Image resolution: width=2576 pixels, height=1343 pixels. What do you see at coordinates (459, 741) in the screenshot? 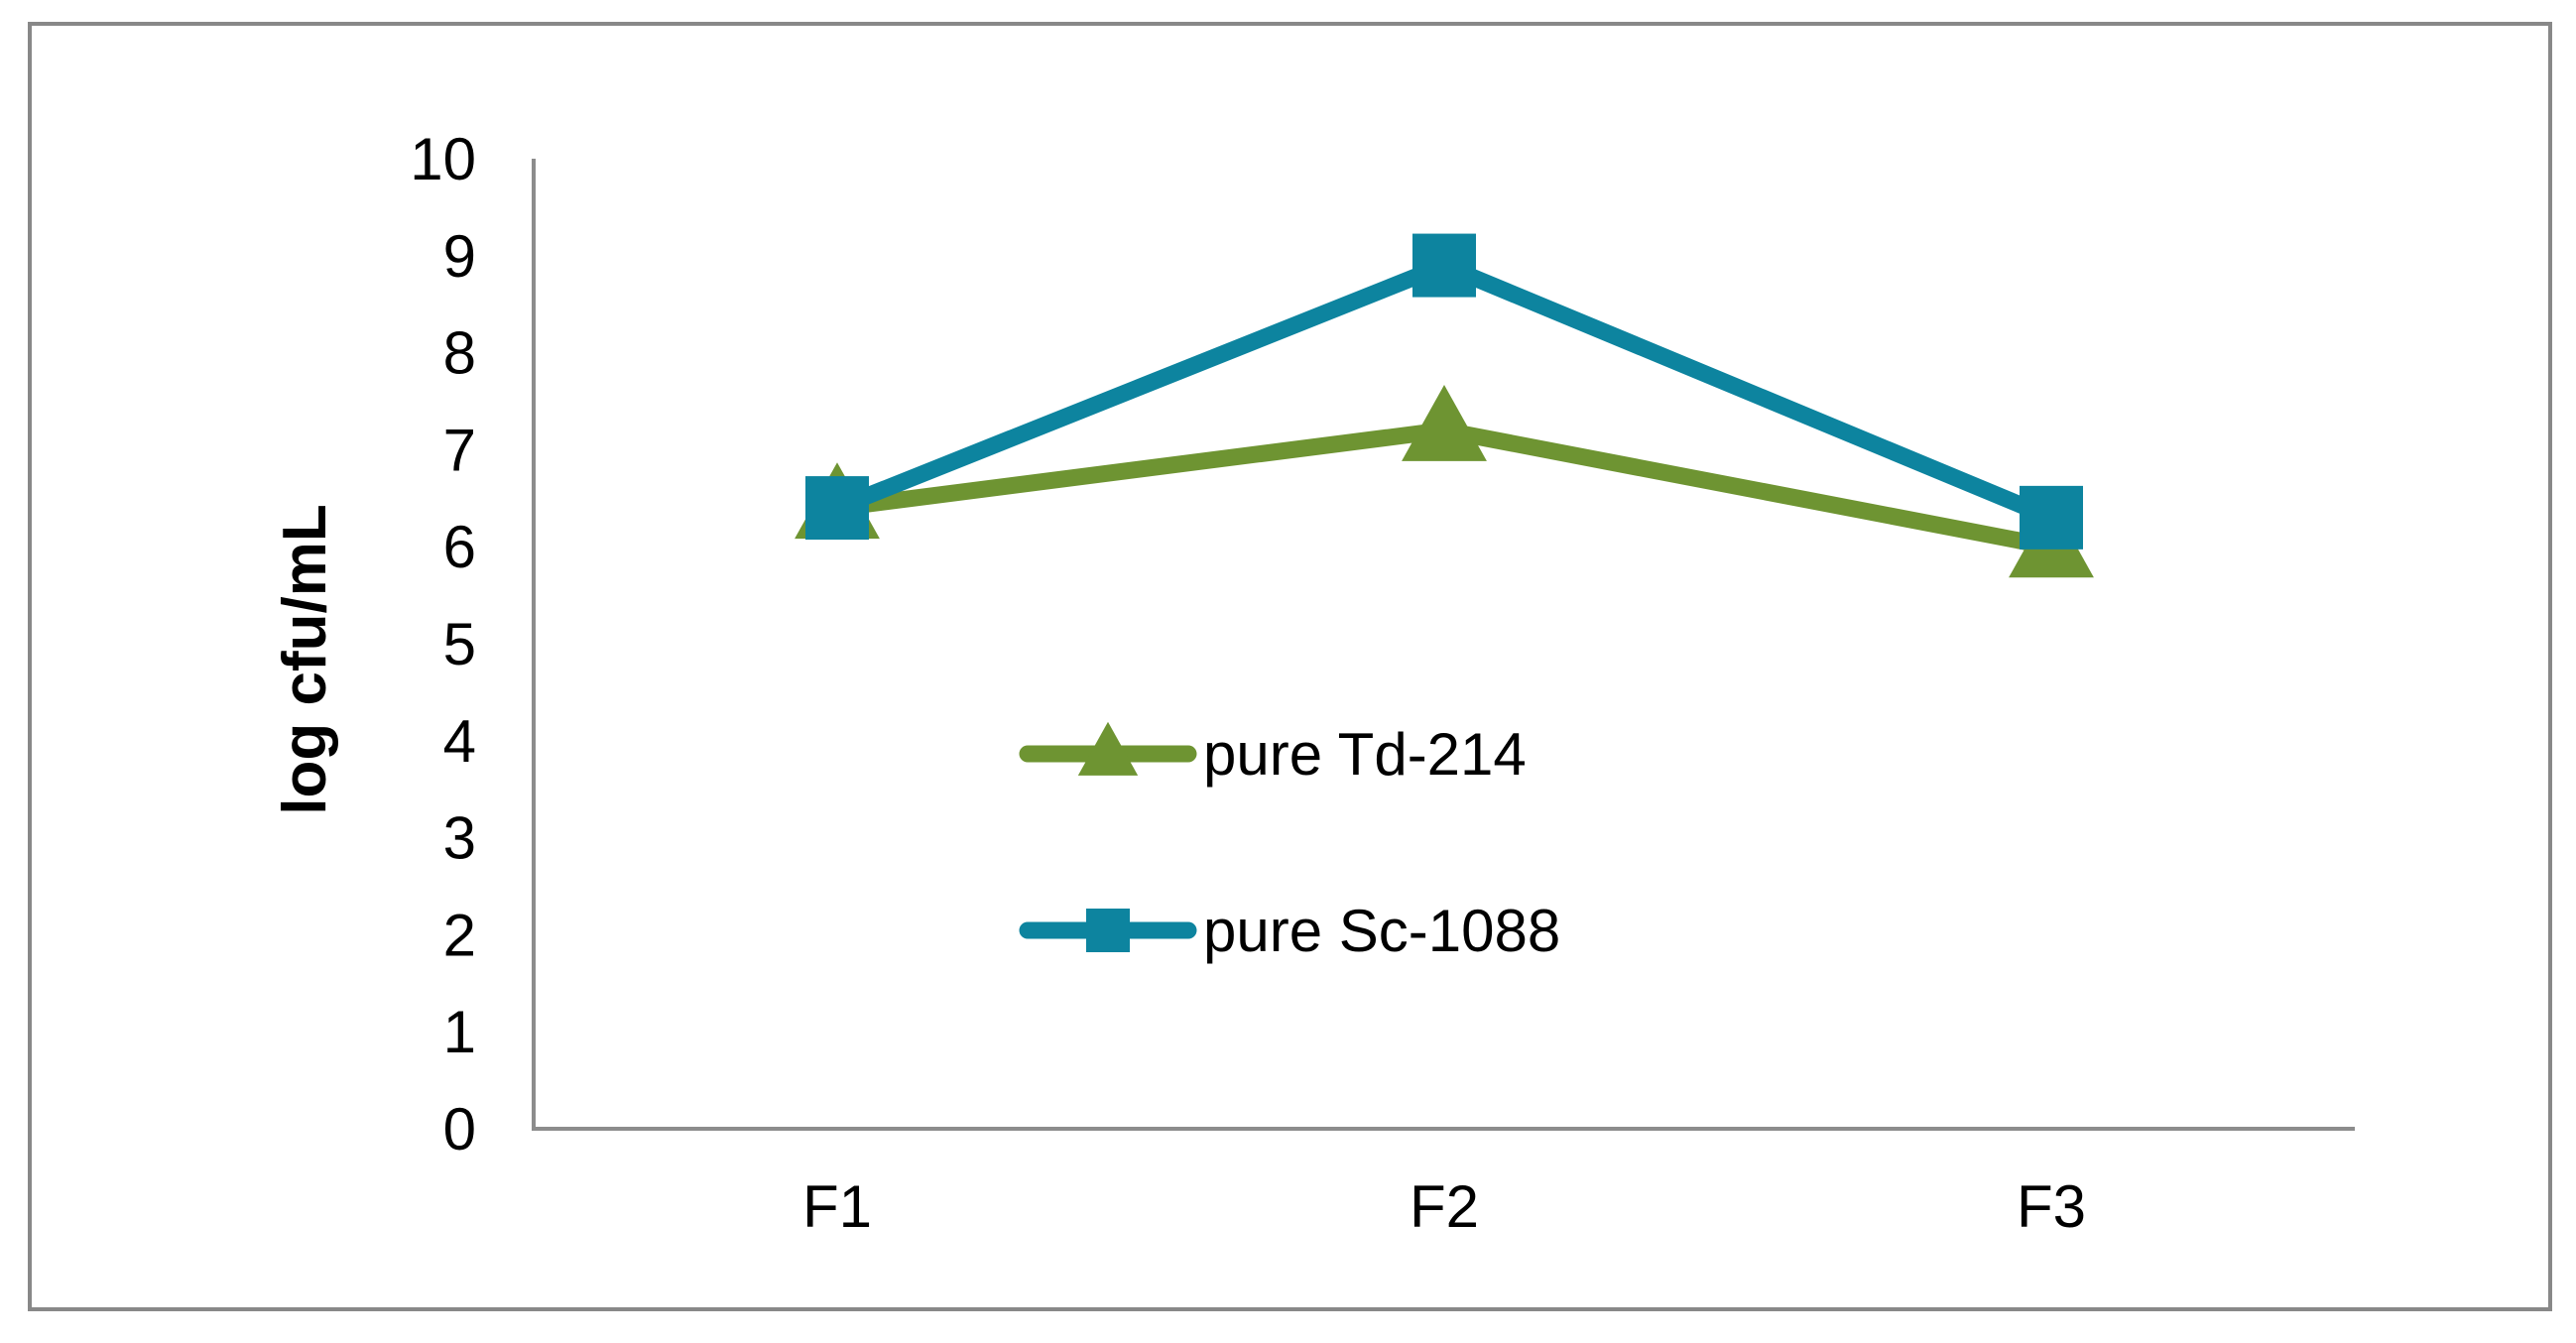
I see `y-tick-label: 4` at bounding box center [459, 741].